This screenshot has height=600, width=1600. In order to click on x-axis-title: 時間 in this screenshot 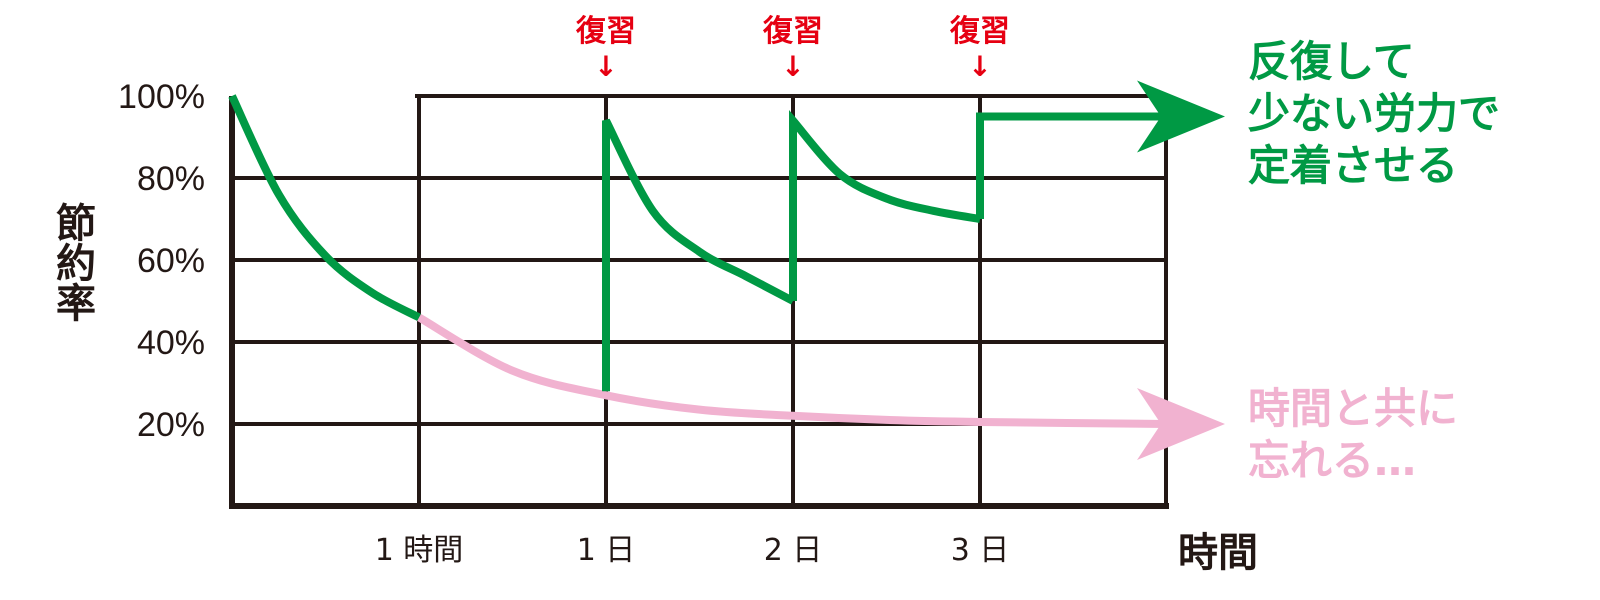, I will do `click(1218, 553)`.